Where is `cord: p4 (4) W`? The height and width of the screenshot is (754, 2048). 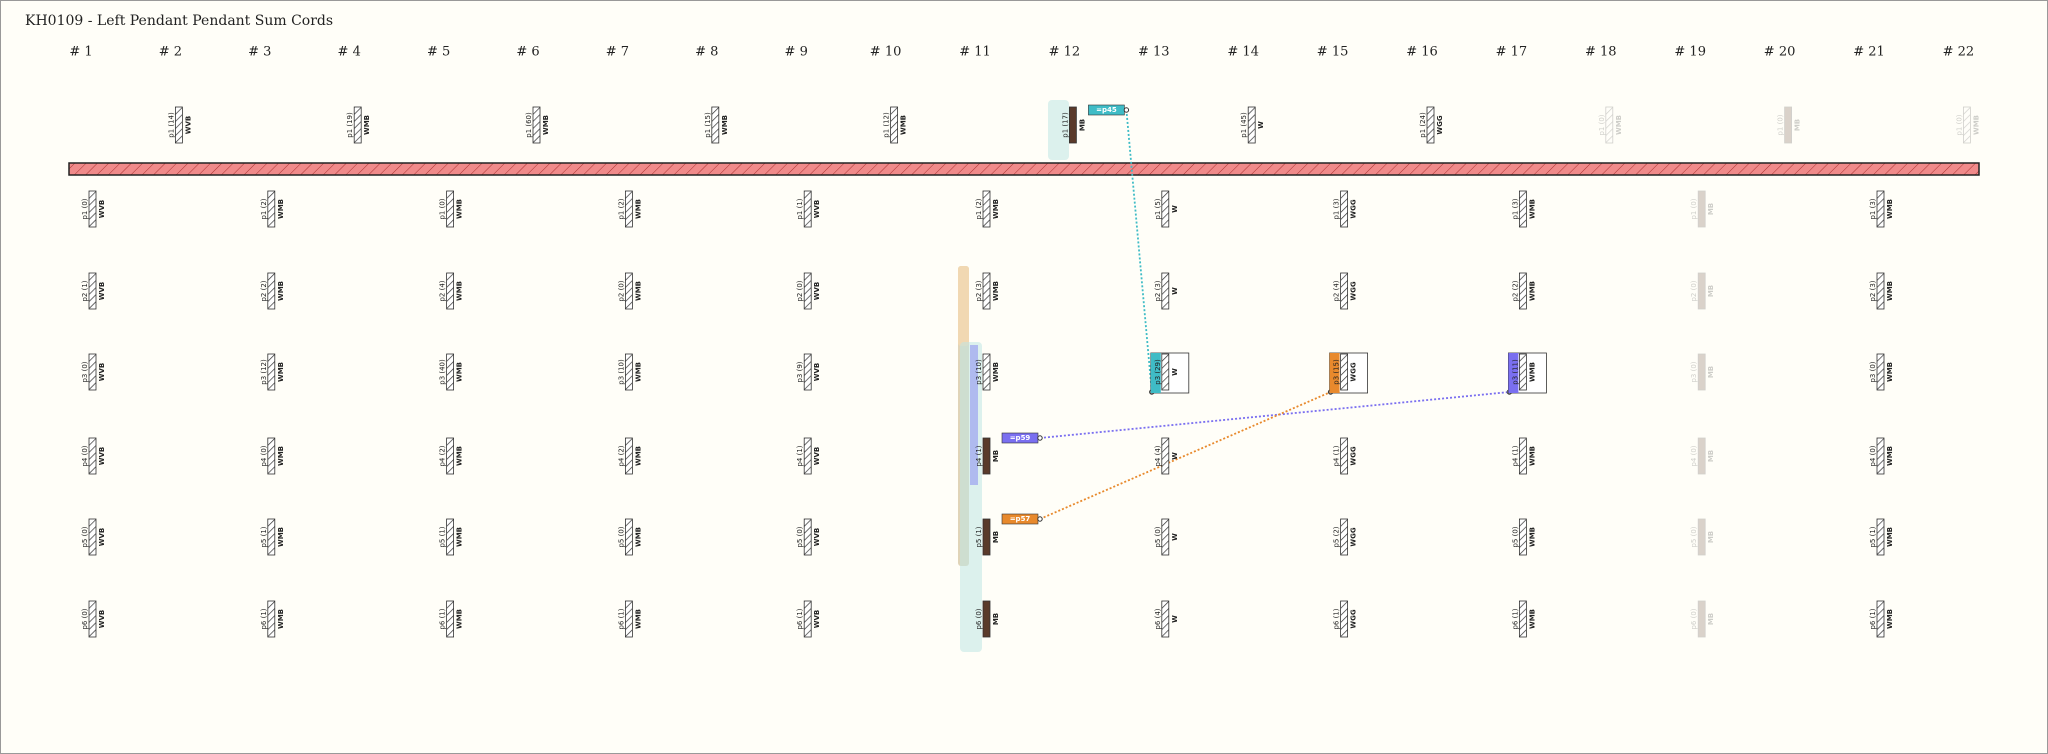 cord: p4 (4) W is located at coordinates (1166, 456).